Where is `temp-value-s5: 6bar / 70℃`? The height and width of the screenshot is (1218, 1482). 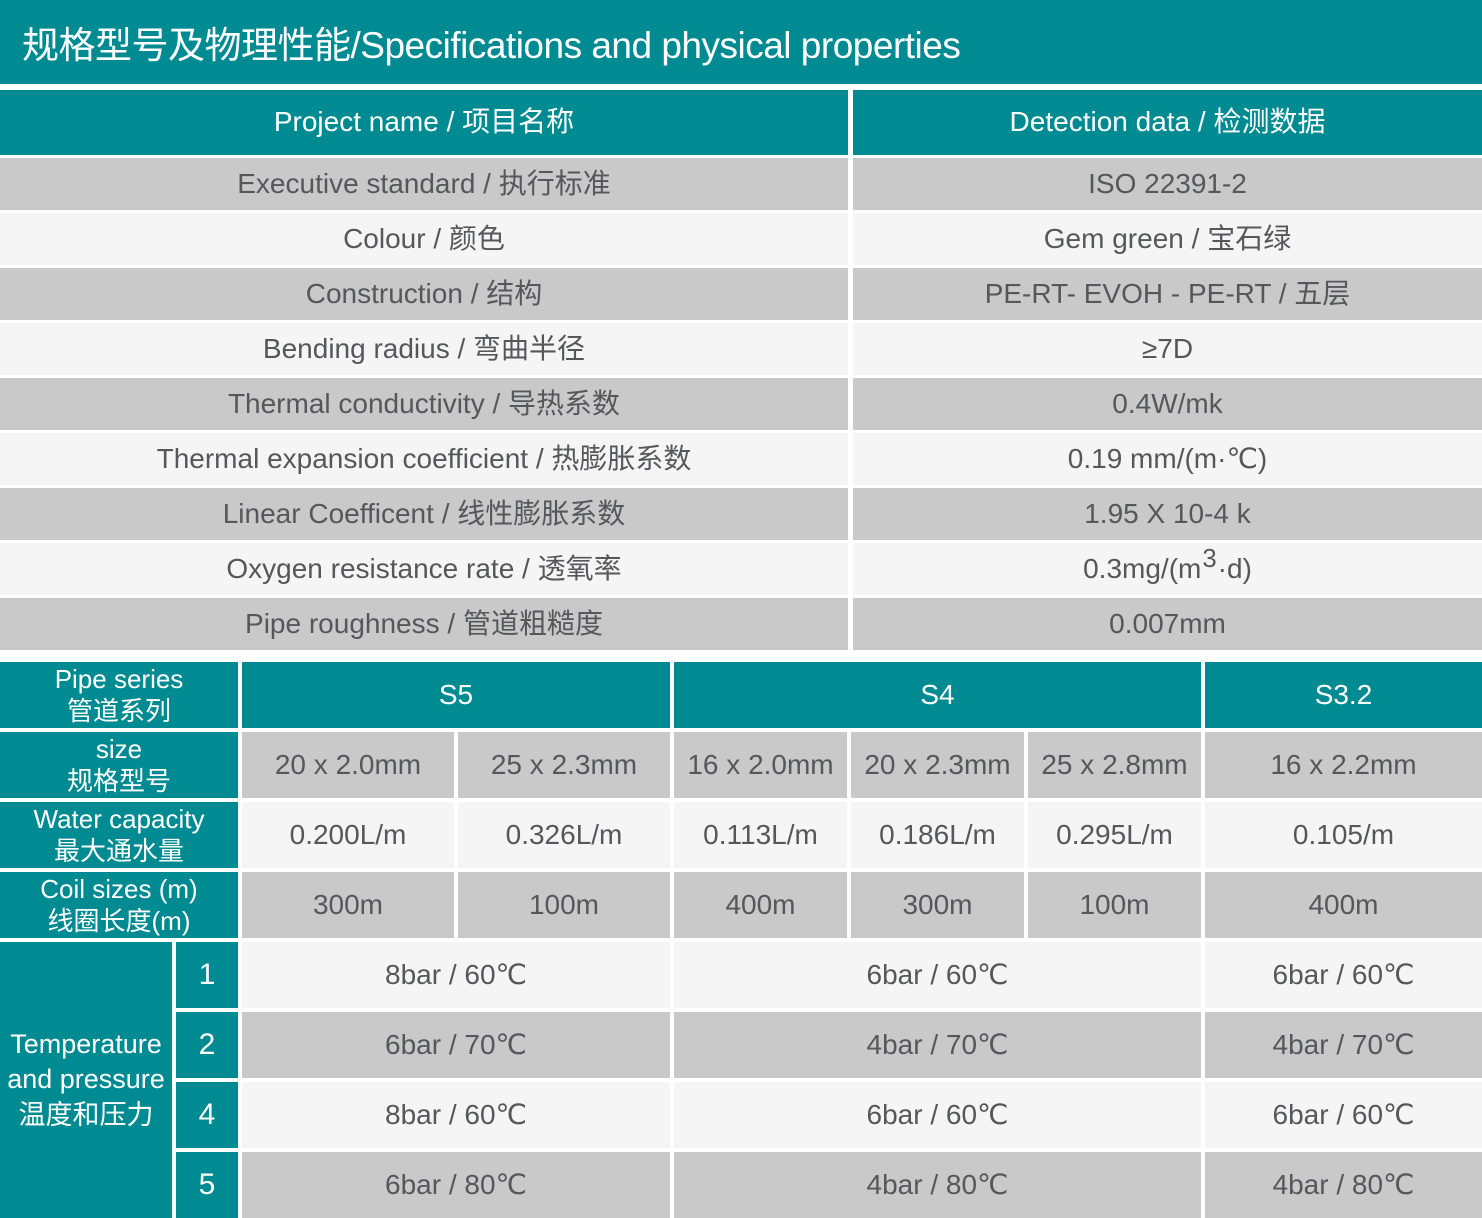 temp-value-s5: 6bar / 70℃ is located at coordinates (456, 1045).